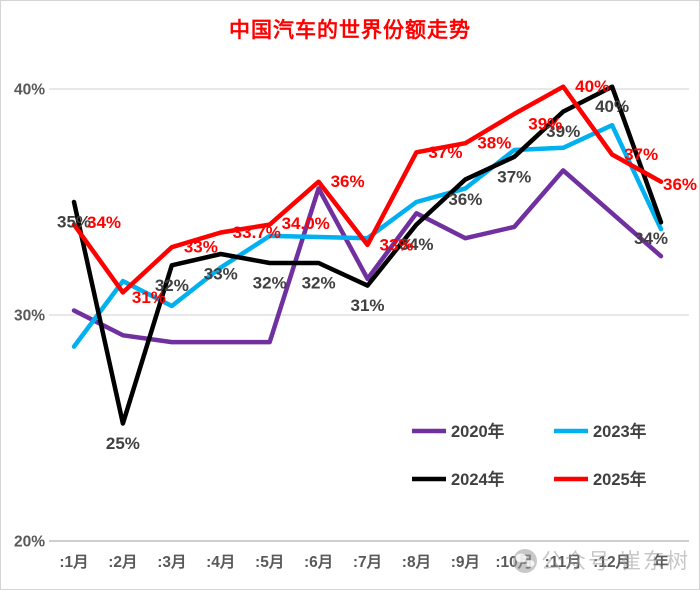 Image resolution: width=700 pixels, height=590 pixels. I want to click on x-axis-tick-label: :9月, so click(465, 562).